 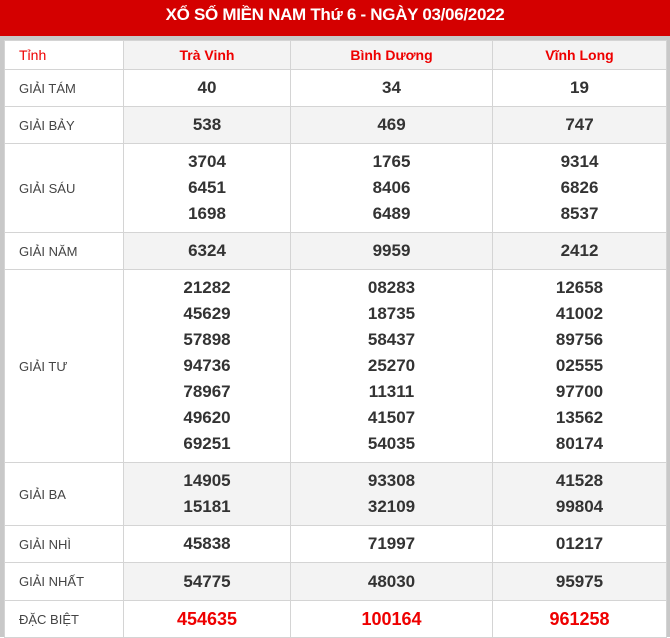 What do you see at coordinates (579, 88) in the screenshot?
I see `prize-cell: 19` at bounding box center [579, 88].